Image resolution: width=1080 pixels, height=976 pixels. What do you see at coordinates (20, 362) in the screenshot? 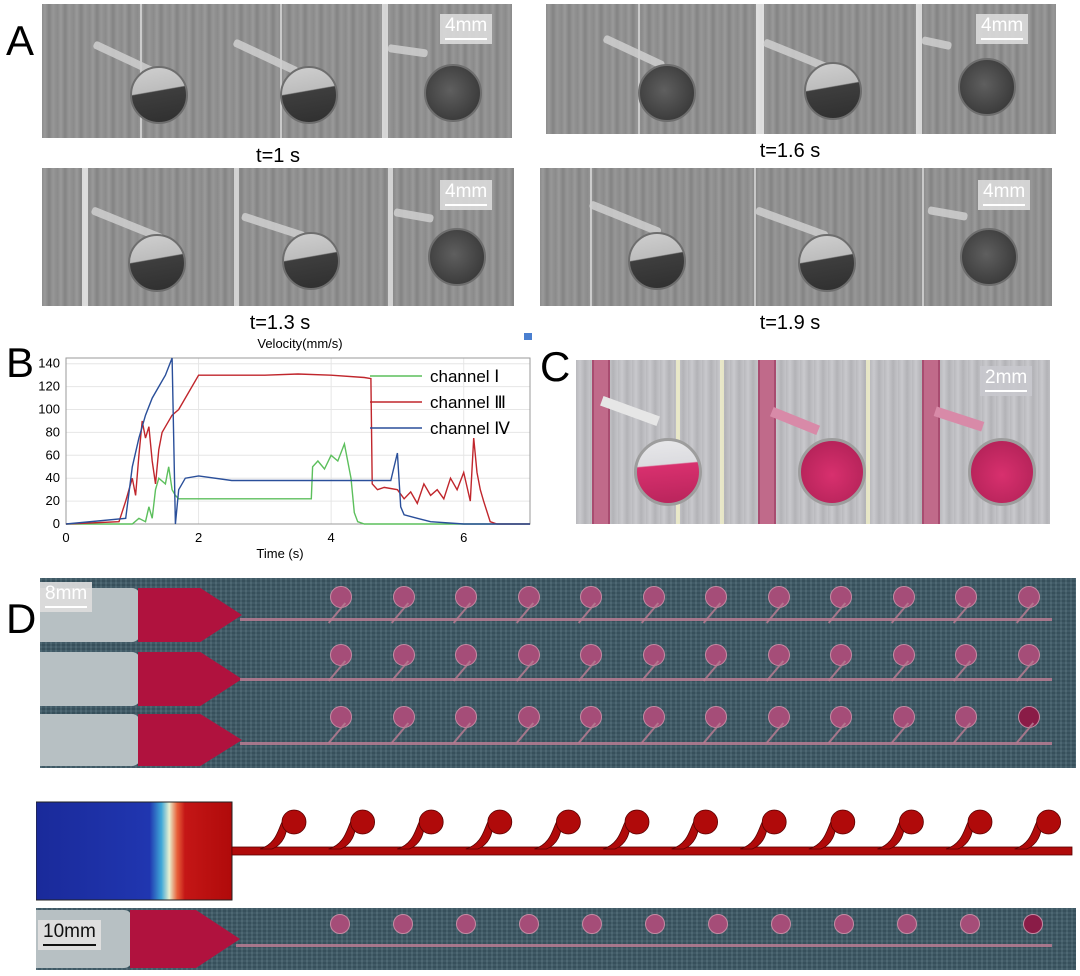
I see `panel-label-b: B` at bounding box center [20, 362].